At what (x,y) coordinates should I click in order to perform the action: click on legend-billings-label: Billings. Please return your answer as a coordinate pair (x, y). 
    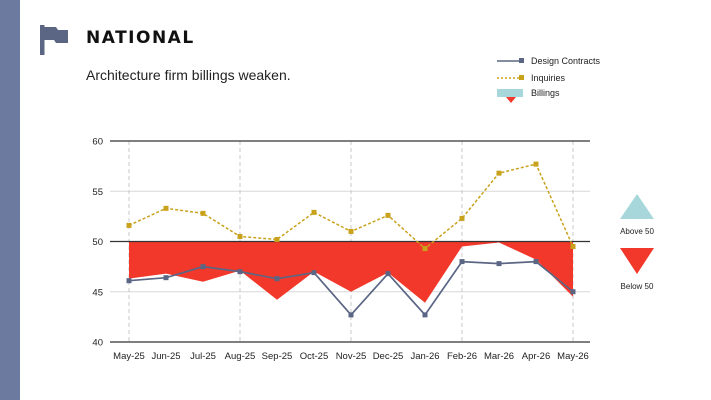
    Looking at the image, I should click on (545, 93).